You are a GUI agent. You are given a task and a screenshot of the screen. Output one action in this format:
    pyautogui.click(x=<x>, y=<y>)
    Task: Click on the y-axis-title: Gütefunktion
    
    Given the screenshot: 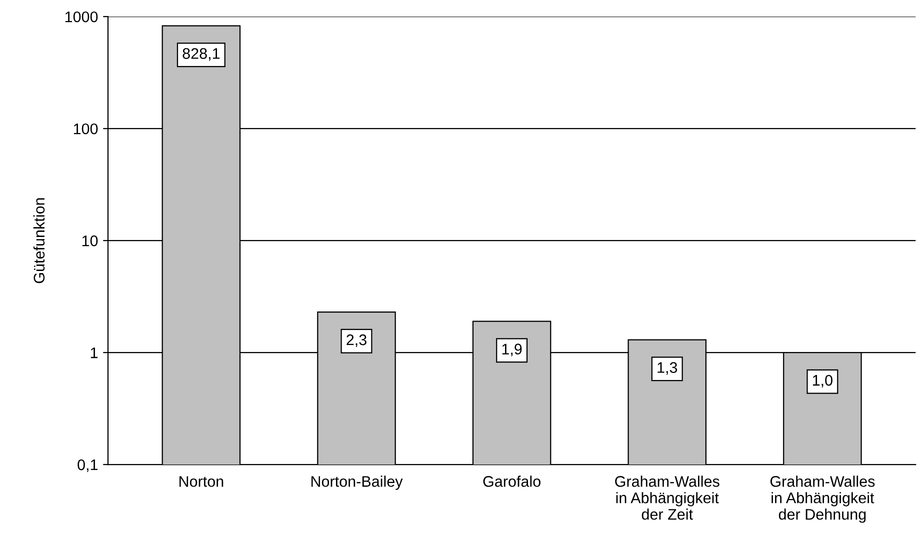 What is the action you would take?
    pyautogui.click(x=39, y=241)
    